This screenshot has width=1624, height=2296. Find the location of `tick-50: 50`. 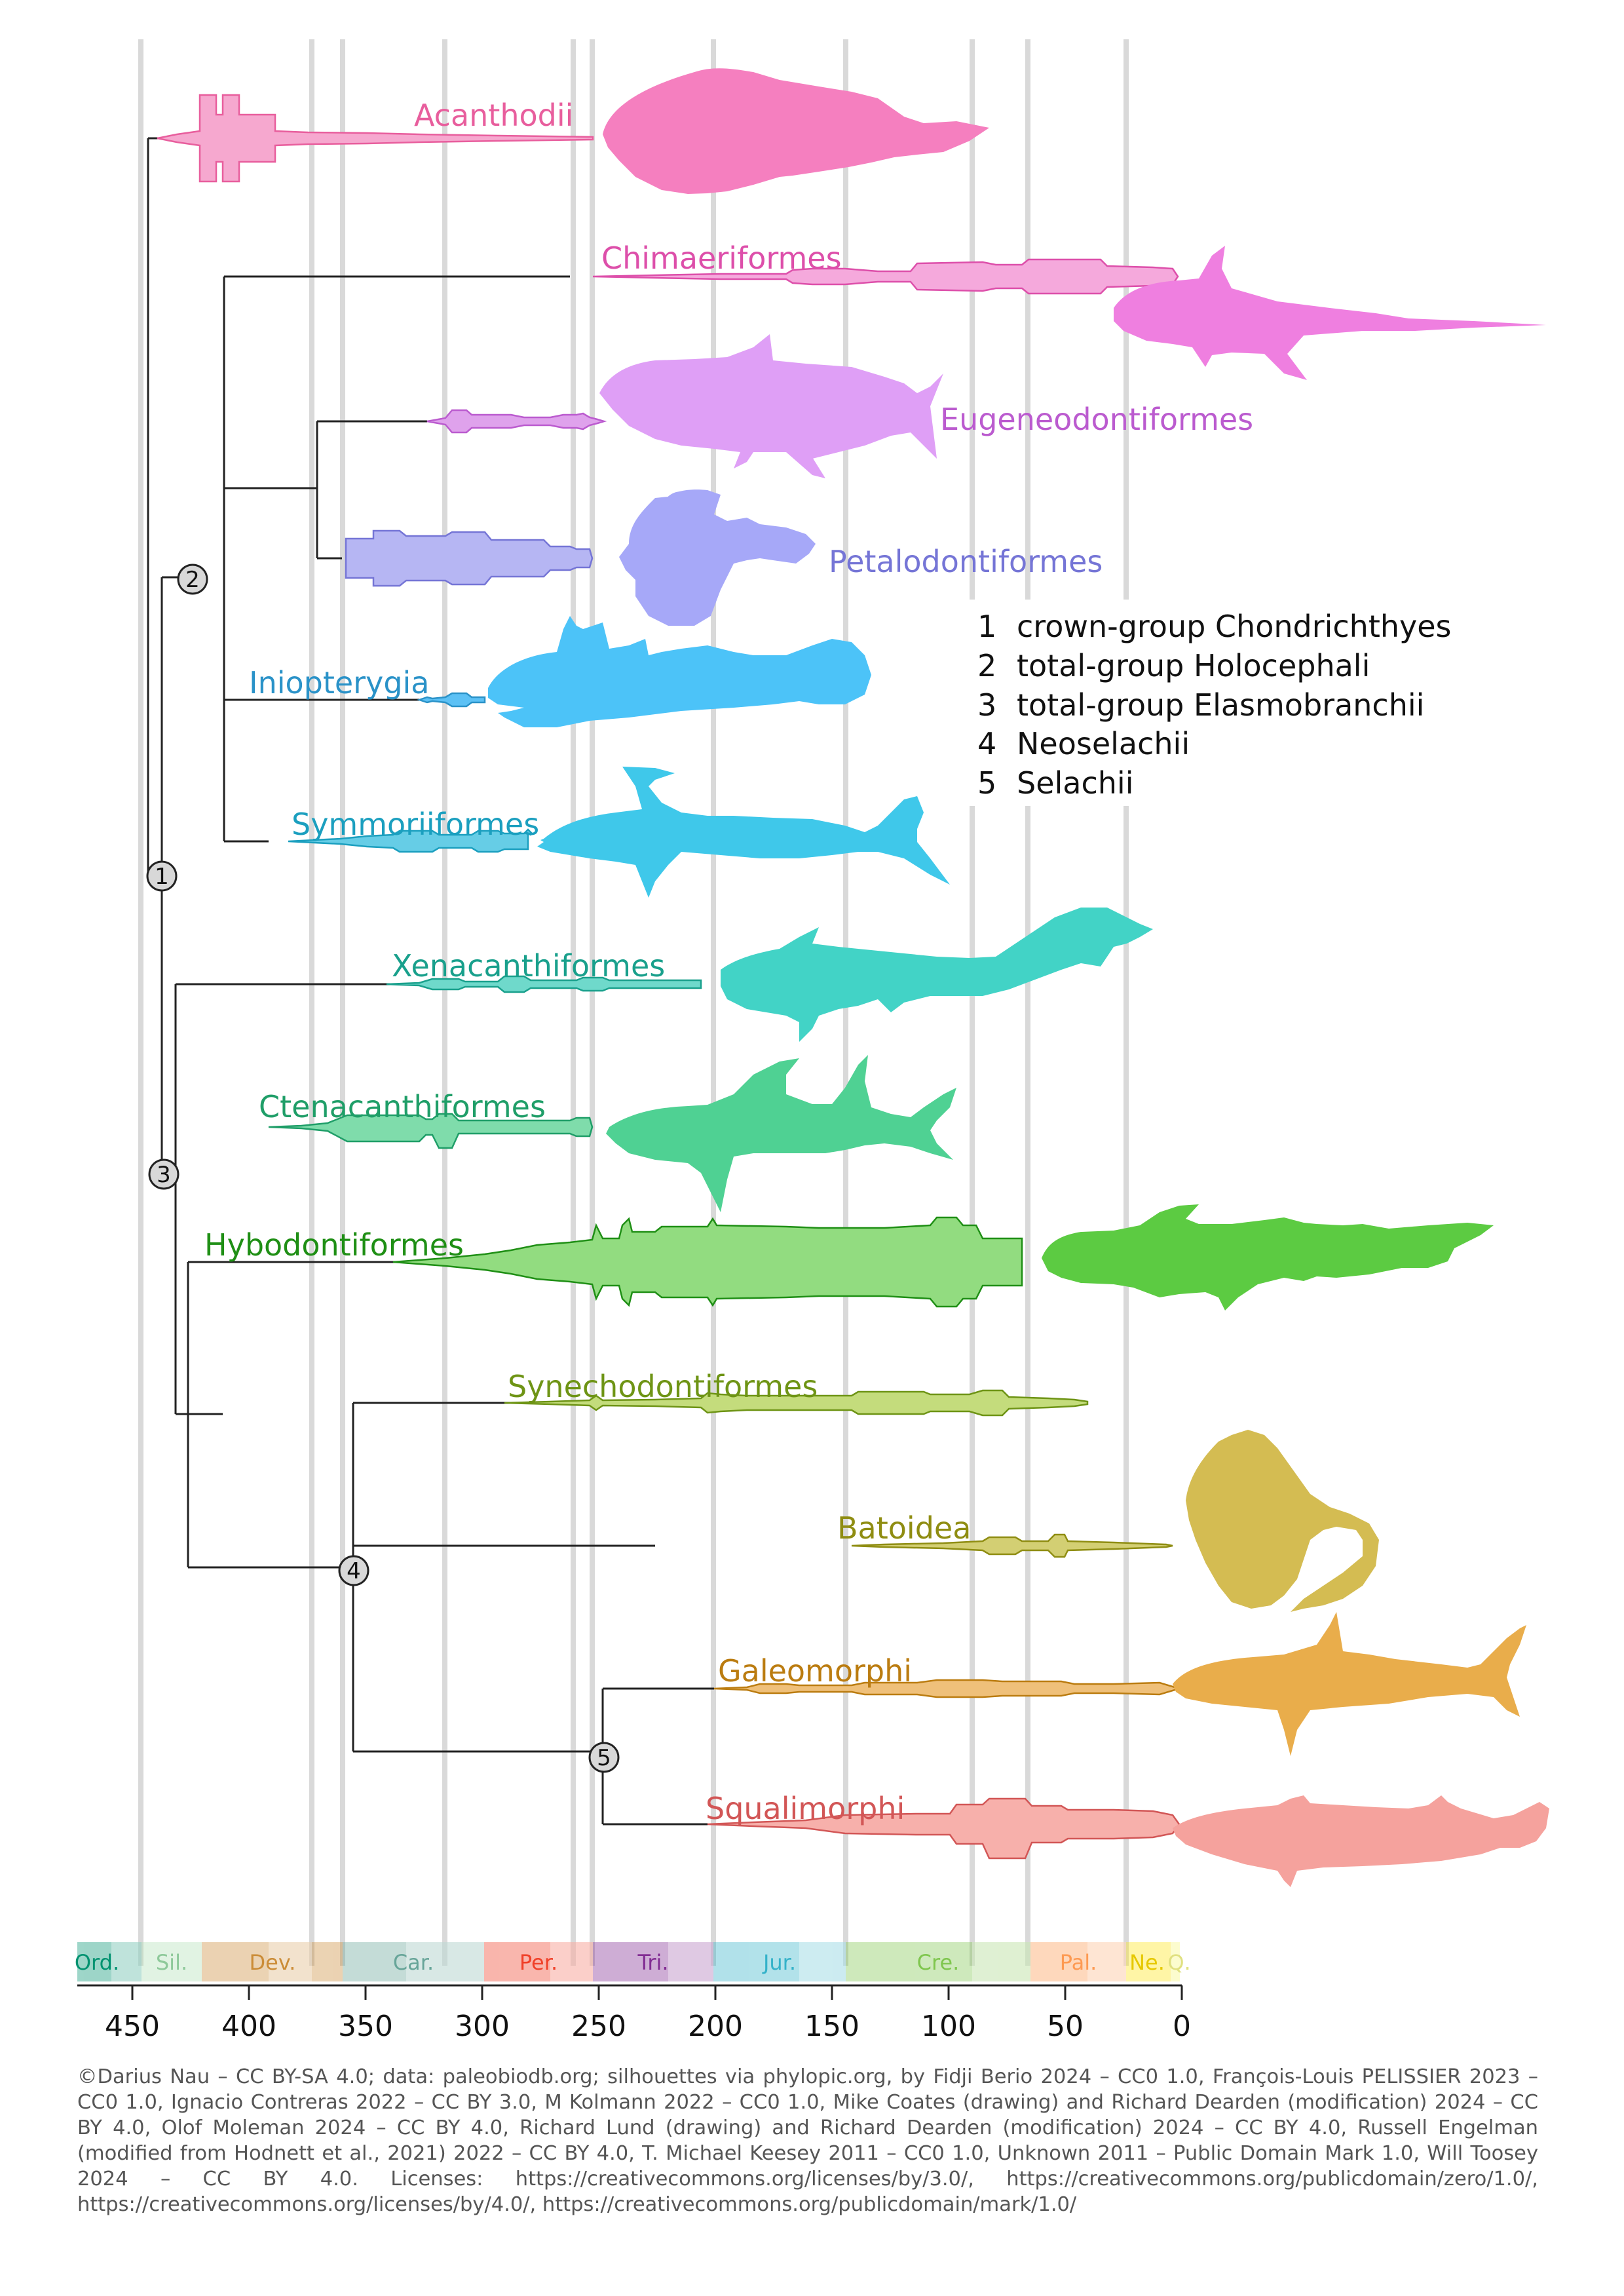

tick-50: 50 is located at coordinates (1065, 2026).